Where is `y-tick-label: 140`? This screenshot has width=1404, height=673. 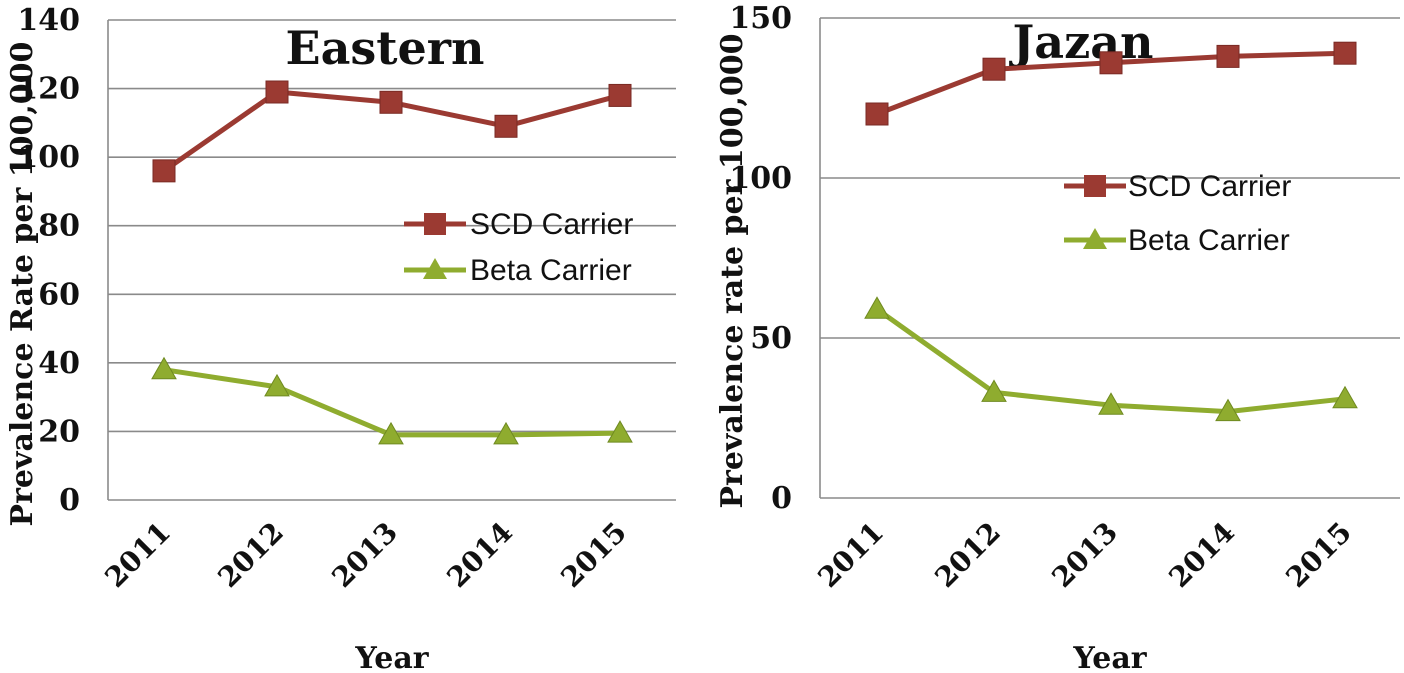 y-tick-label: 140 is located at coordinates (48, 20).